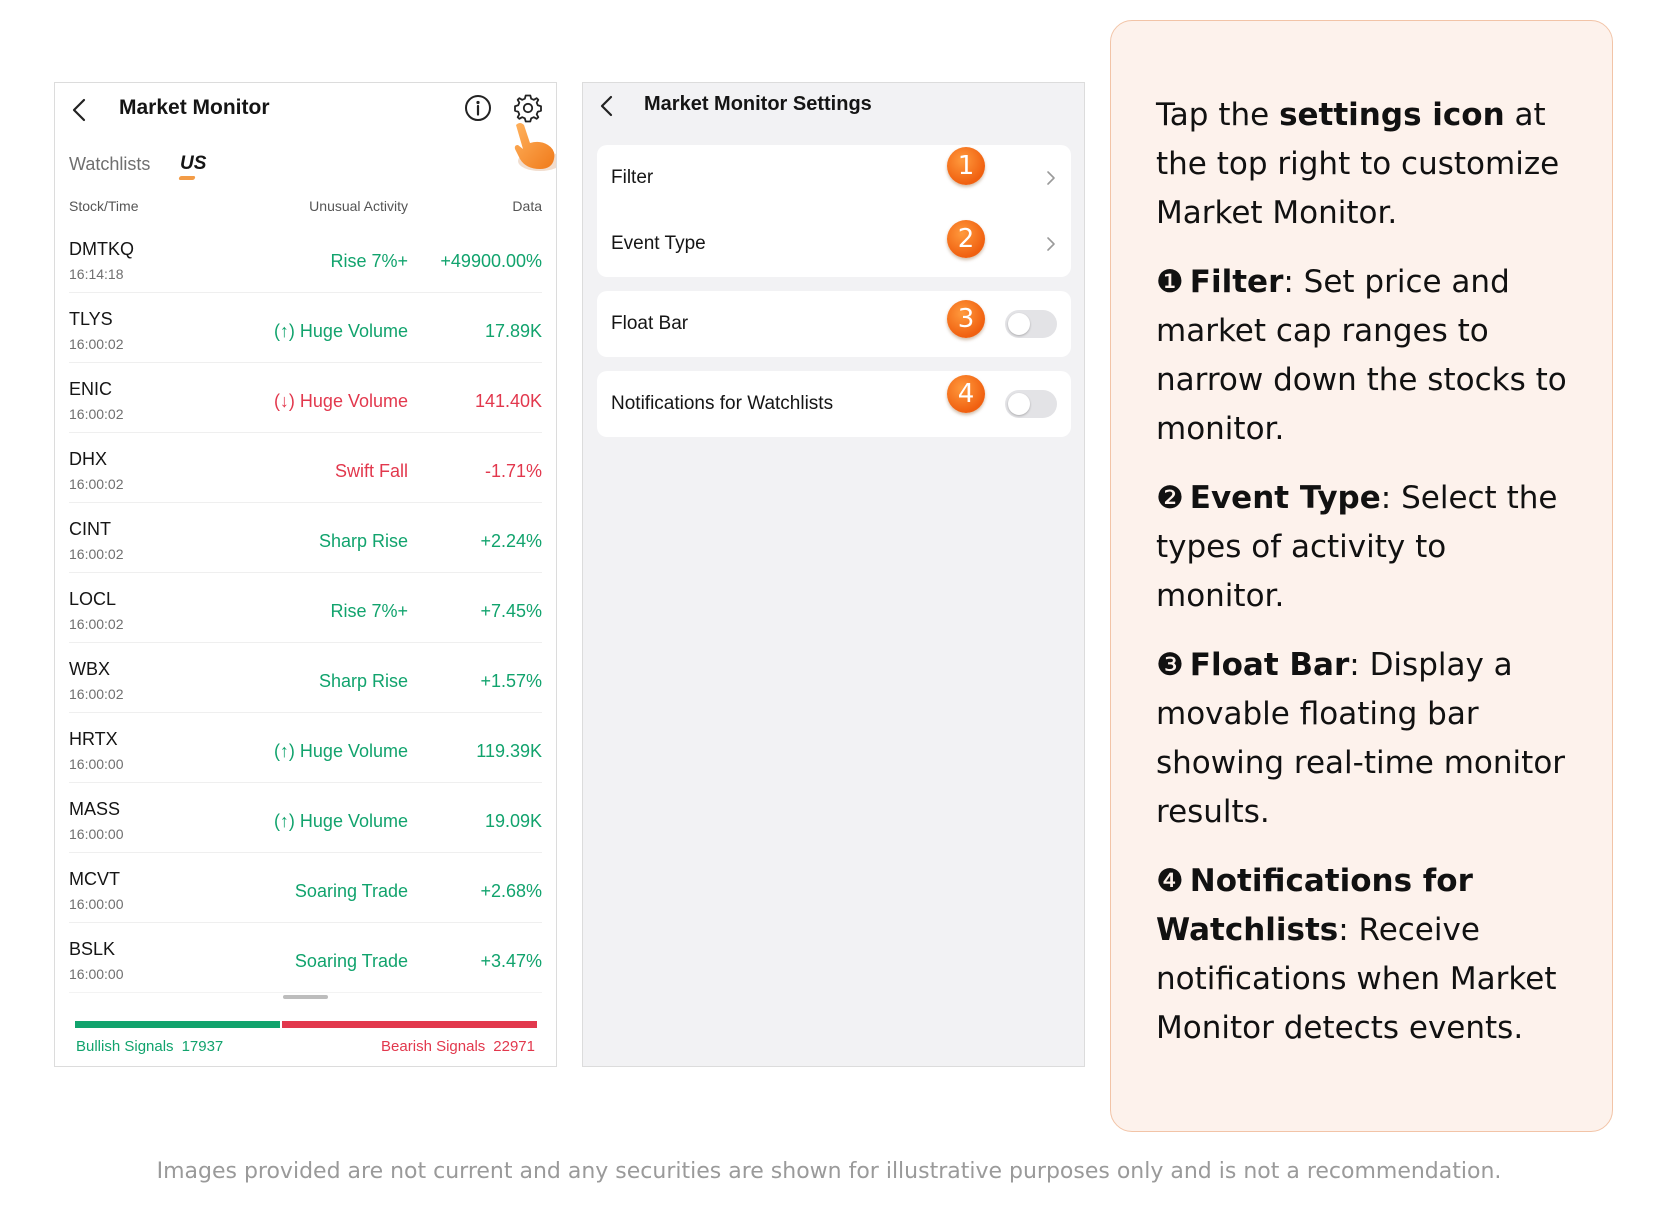 This screenshot has width=1658, height=1220. What do you see at coordinates (351, 891) in the screenshot?
I see `activity-type: Soaring Trade` at bounding box center [351, 891].